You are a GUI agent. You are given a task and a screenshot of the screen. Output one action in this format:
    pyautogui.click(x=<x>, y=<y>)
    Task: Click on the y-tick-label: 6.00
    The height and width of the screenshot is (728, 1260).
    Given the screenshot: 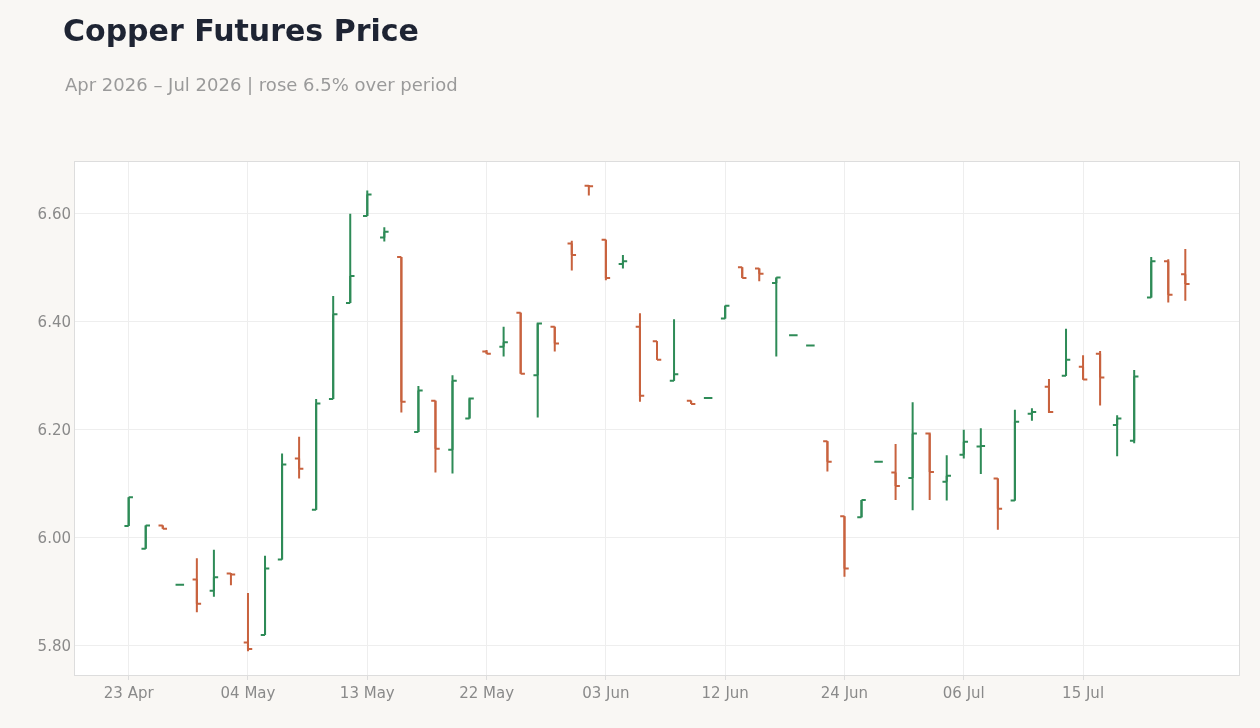 What is the action you would take?
    pyautogui.click(x=54, y=538)
    